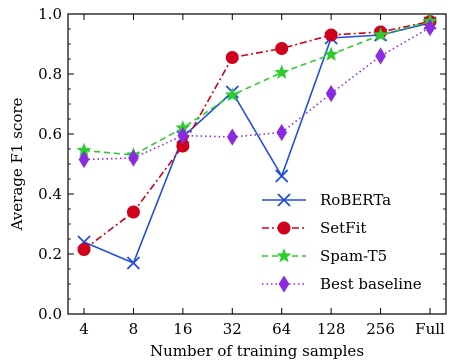 This screenshot has height=360, width=450. What do you see at coordinates (257, 351) in the screenshot?
I see `x-axis-label: Number of training samples` at bounding box center [257, 351].